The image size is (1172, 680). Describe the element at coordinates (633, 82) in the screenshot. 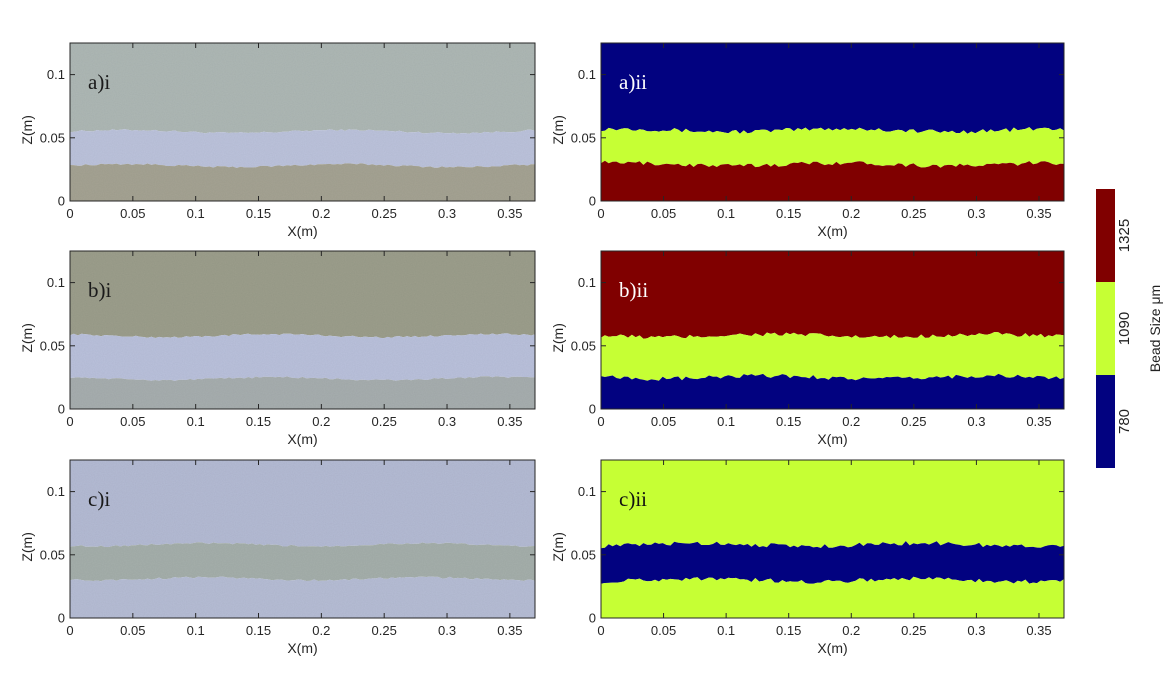

I see `panel-label: a)ii` at that location.